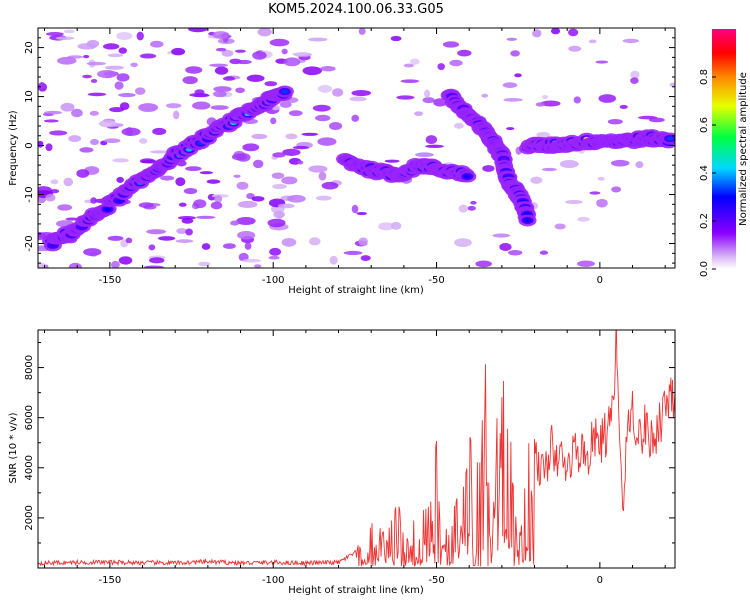  I want to click on top-x-axis-label: Height of straight line (km), so click(356, 290).